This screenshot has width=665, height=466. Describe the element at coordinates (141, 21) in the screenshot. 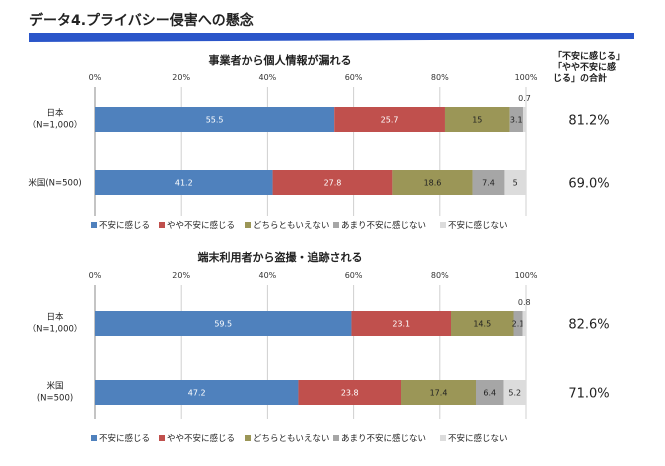

I see `page-title: データ4.プライバシー侵害への懸念` at that location.